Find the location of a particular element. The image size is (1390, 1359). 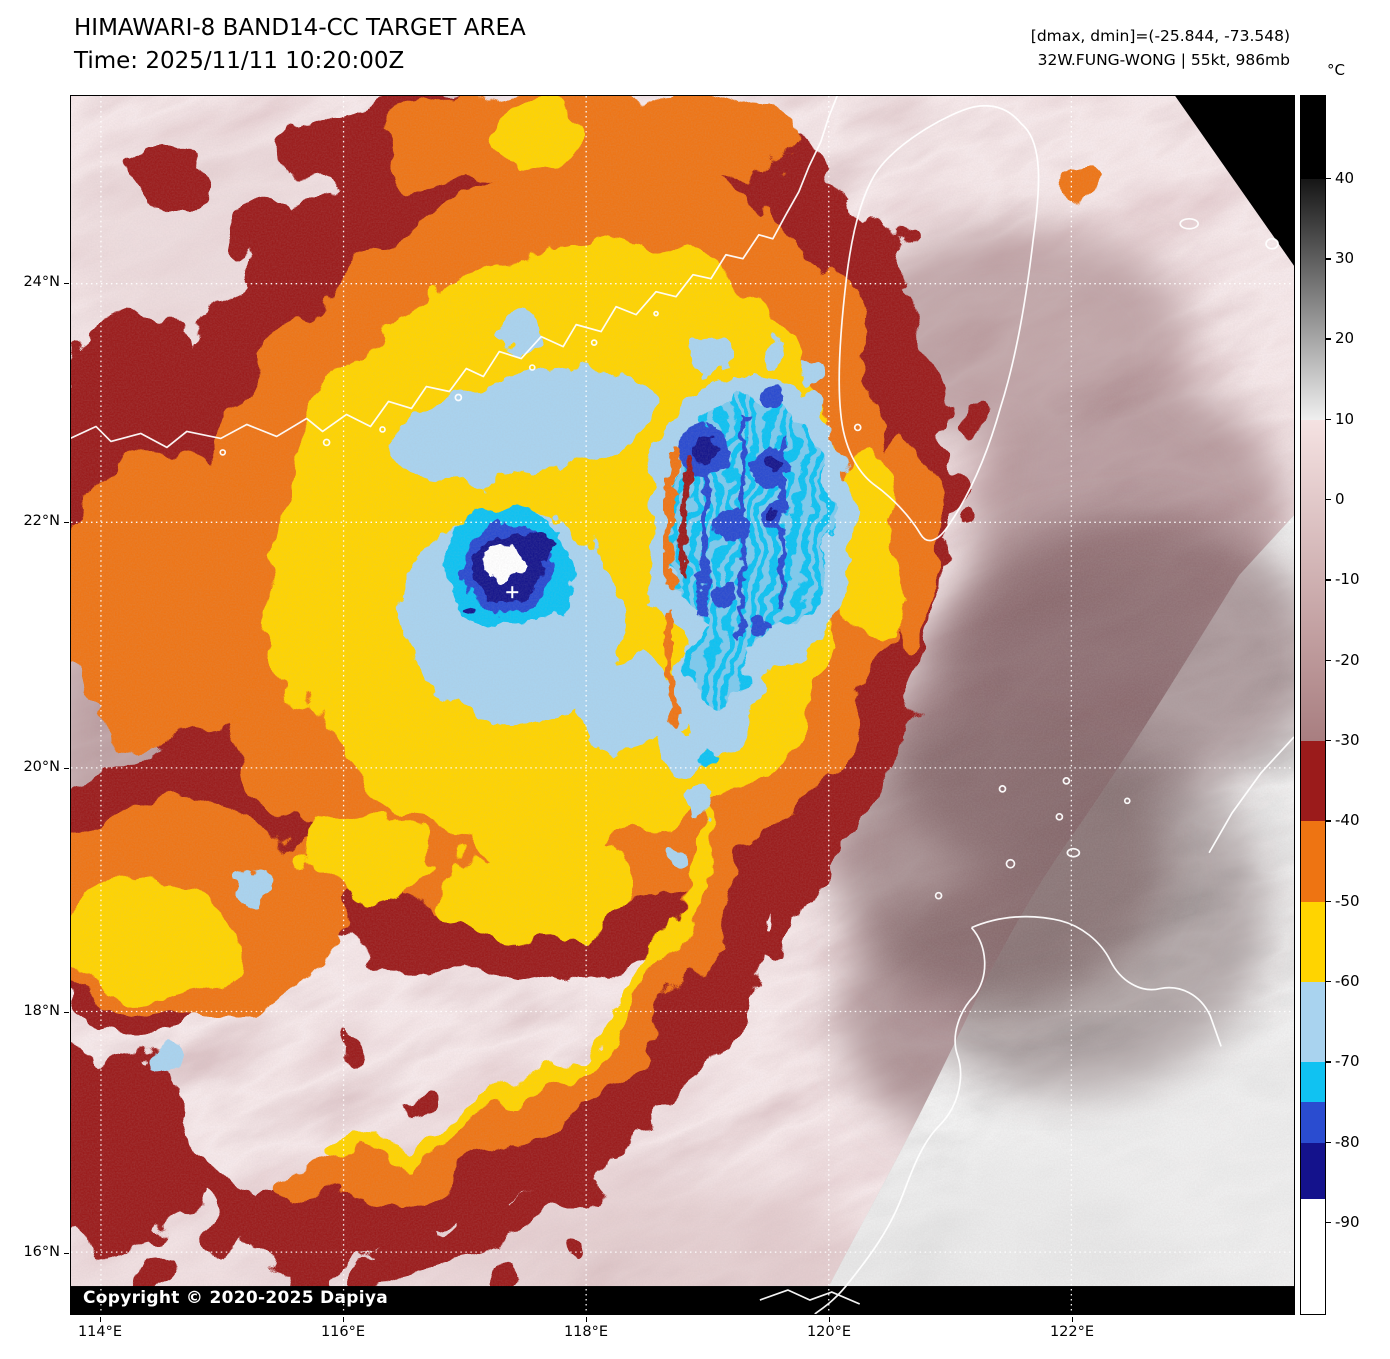

storm-info-readout: 32W.FUNG-WONG | 55kt, 986mb is located at coordinates (1163, 60).